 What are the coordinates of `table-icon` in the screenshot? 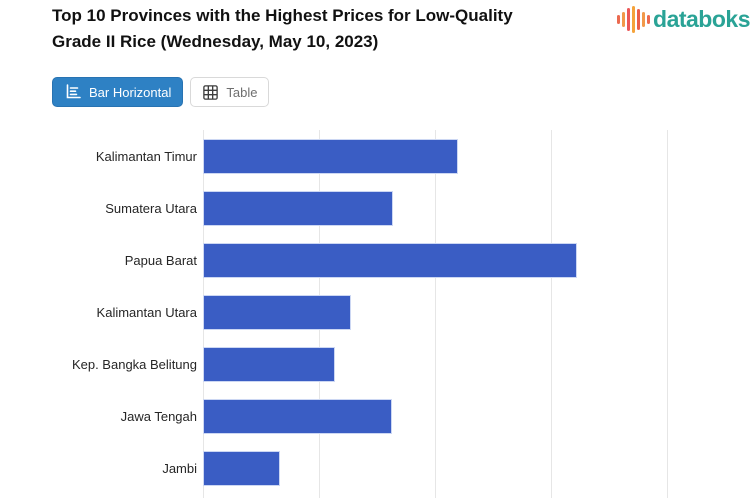 It's located at (210, 92).